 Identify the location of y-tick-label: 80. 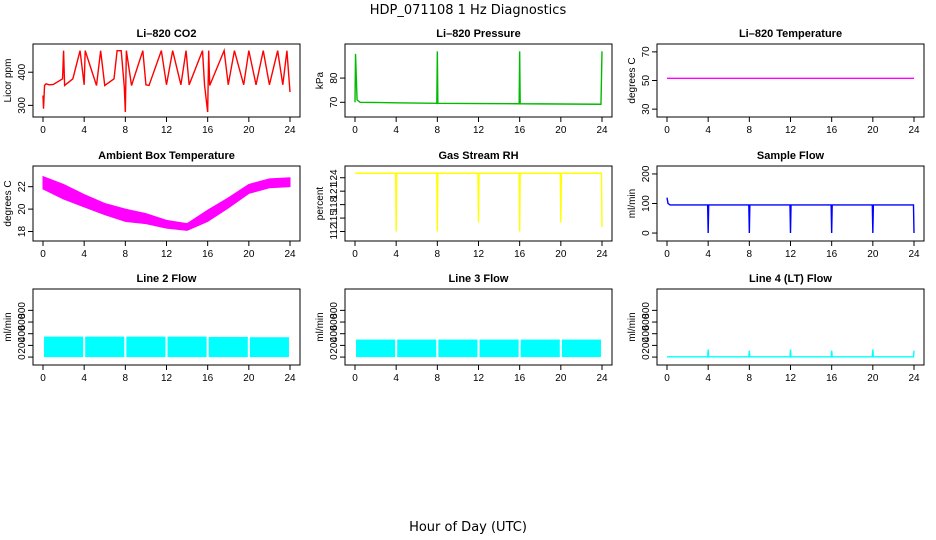
(334, 78).